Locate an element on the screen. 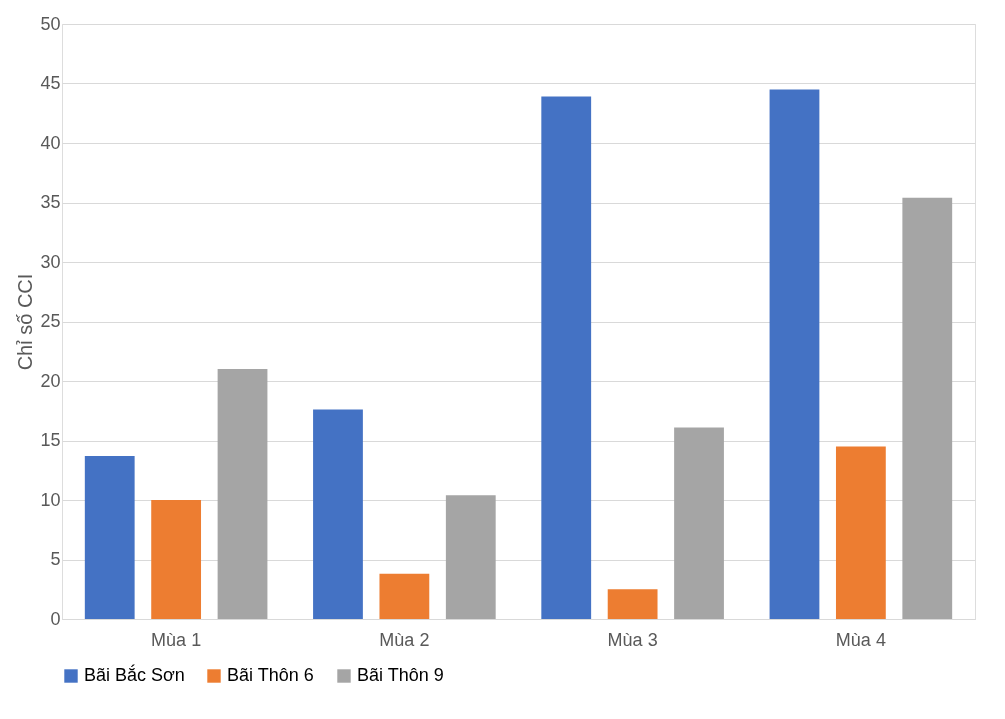 The image size is (1005, 719). y-tick-label: 35 is located at coordinates (50, 202).